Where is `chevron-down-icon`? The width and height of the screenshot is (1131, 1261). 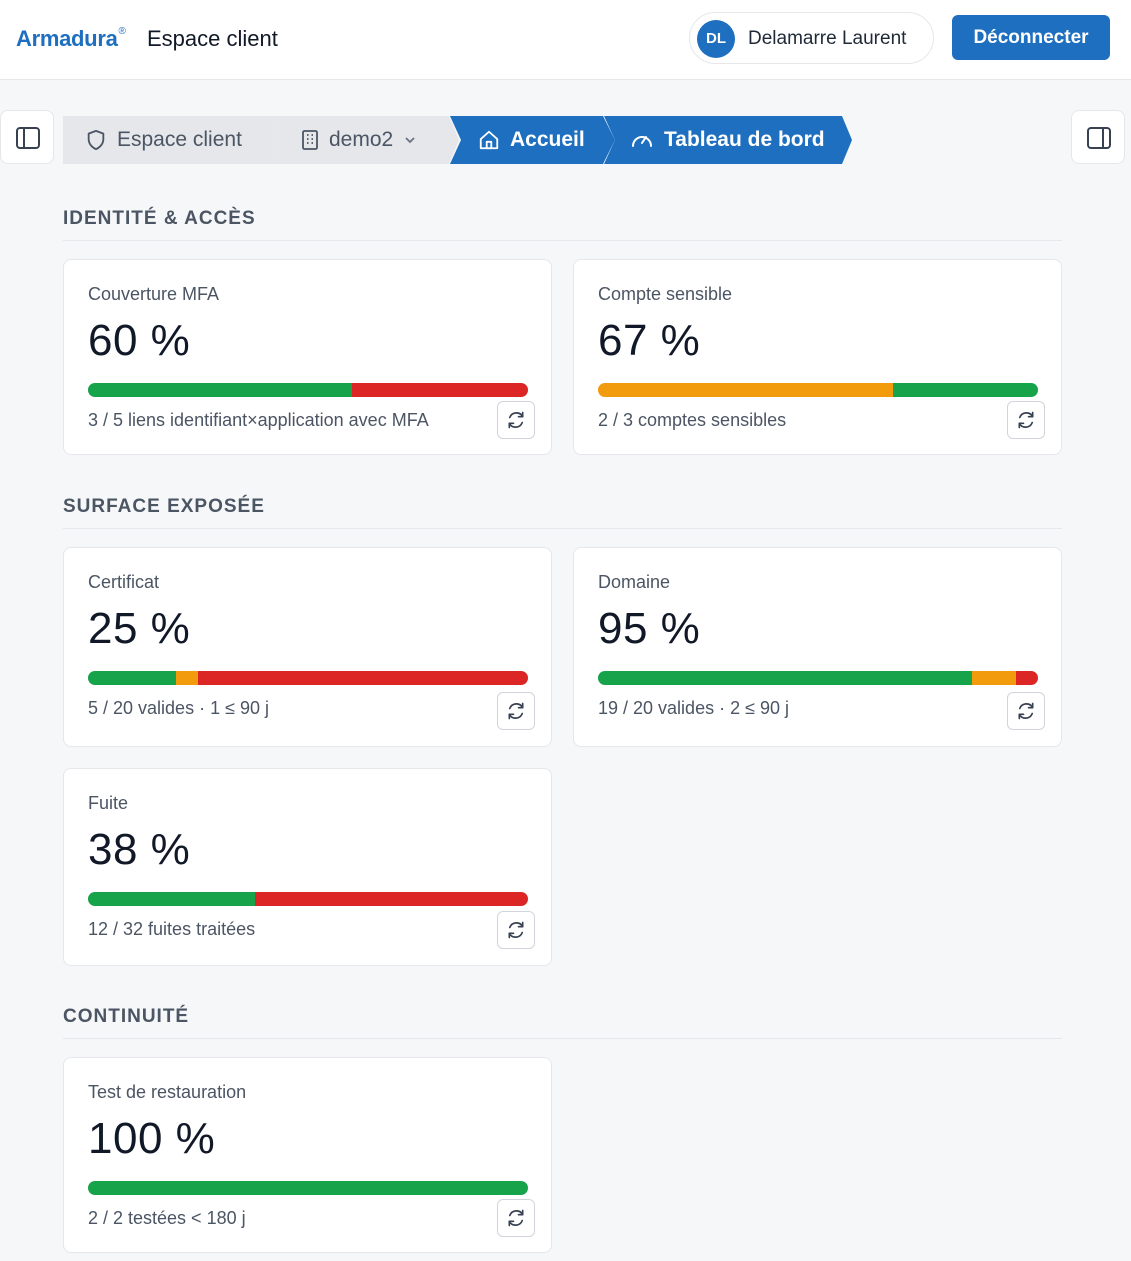 chevron-down-icon is located at coordinates (410, 140).